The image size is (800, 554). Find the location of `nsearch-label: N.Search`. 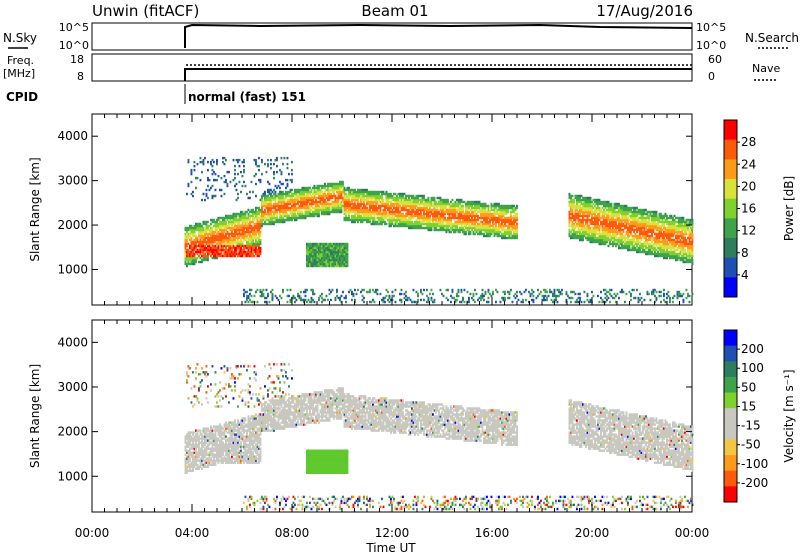

nsearch-label: N.Search is located at coordinates (772, 38).